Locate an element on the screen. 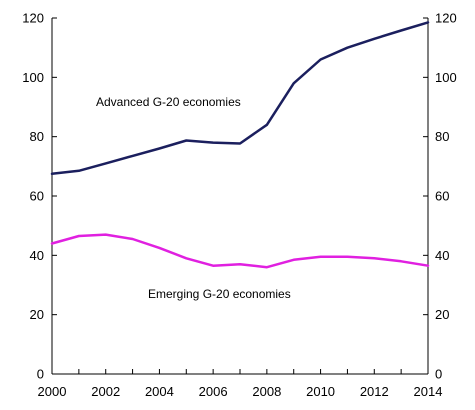  annotation-emerging: Emerging G-20 economies is located at coordinates (219, 294).